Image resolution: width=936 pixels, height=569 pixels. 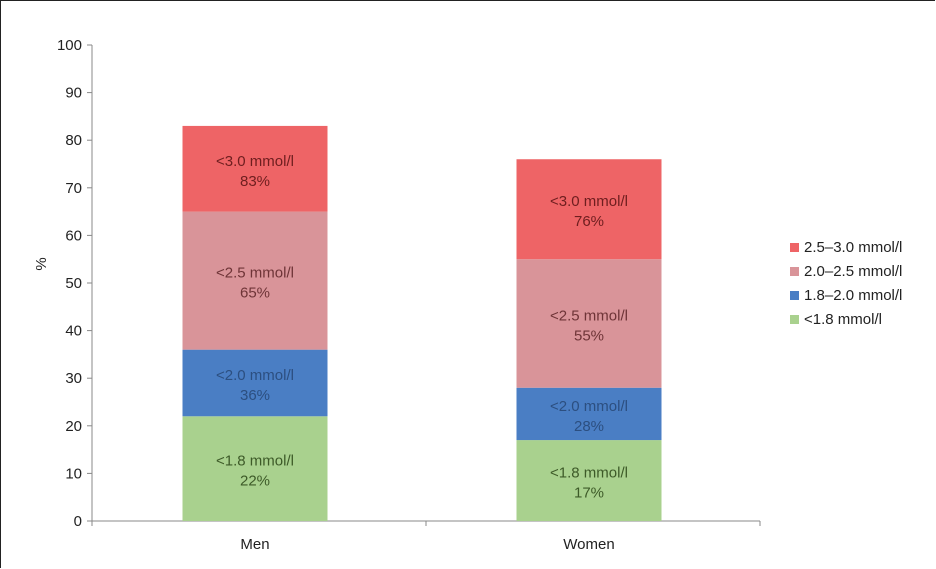 I want to click on legend-entry-label: 2.5–3.0 mmol/l, so click(x=853, y=247).